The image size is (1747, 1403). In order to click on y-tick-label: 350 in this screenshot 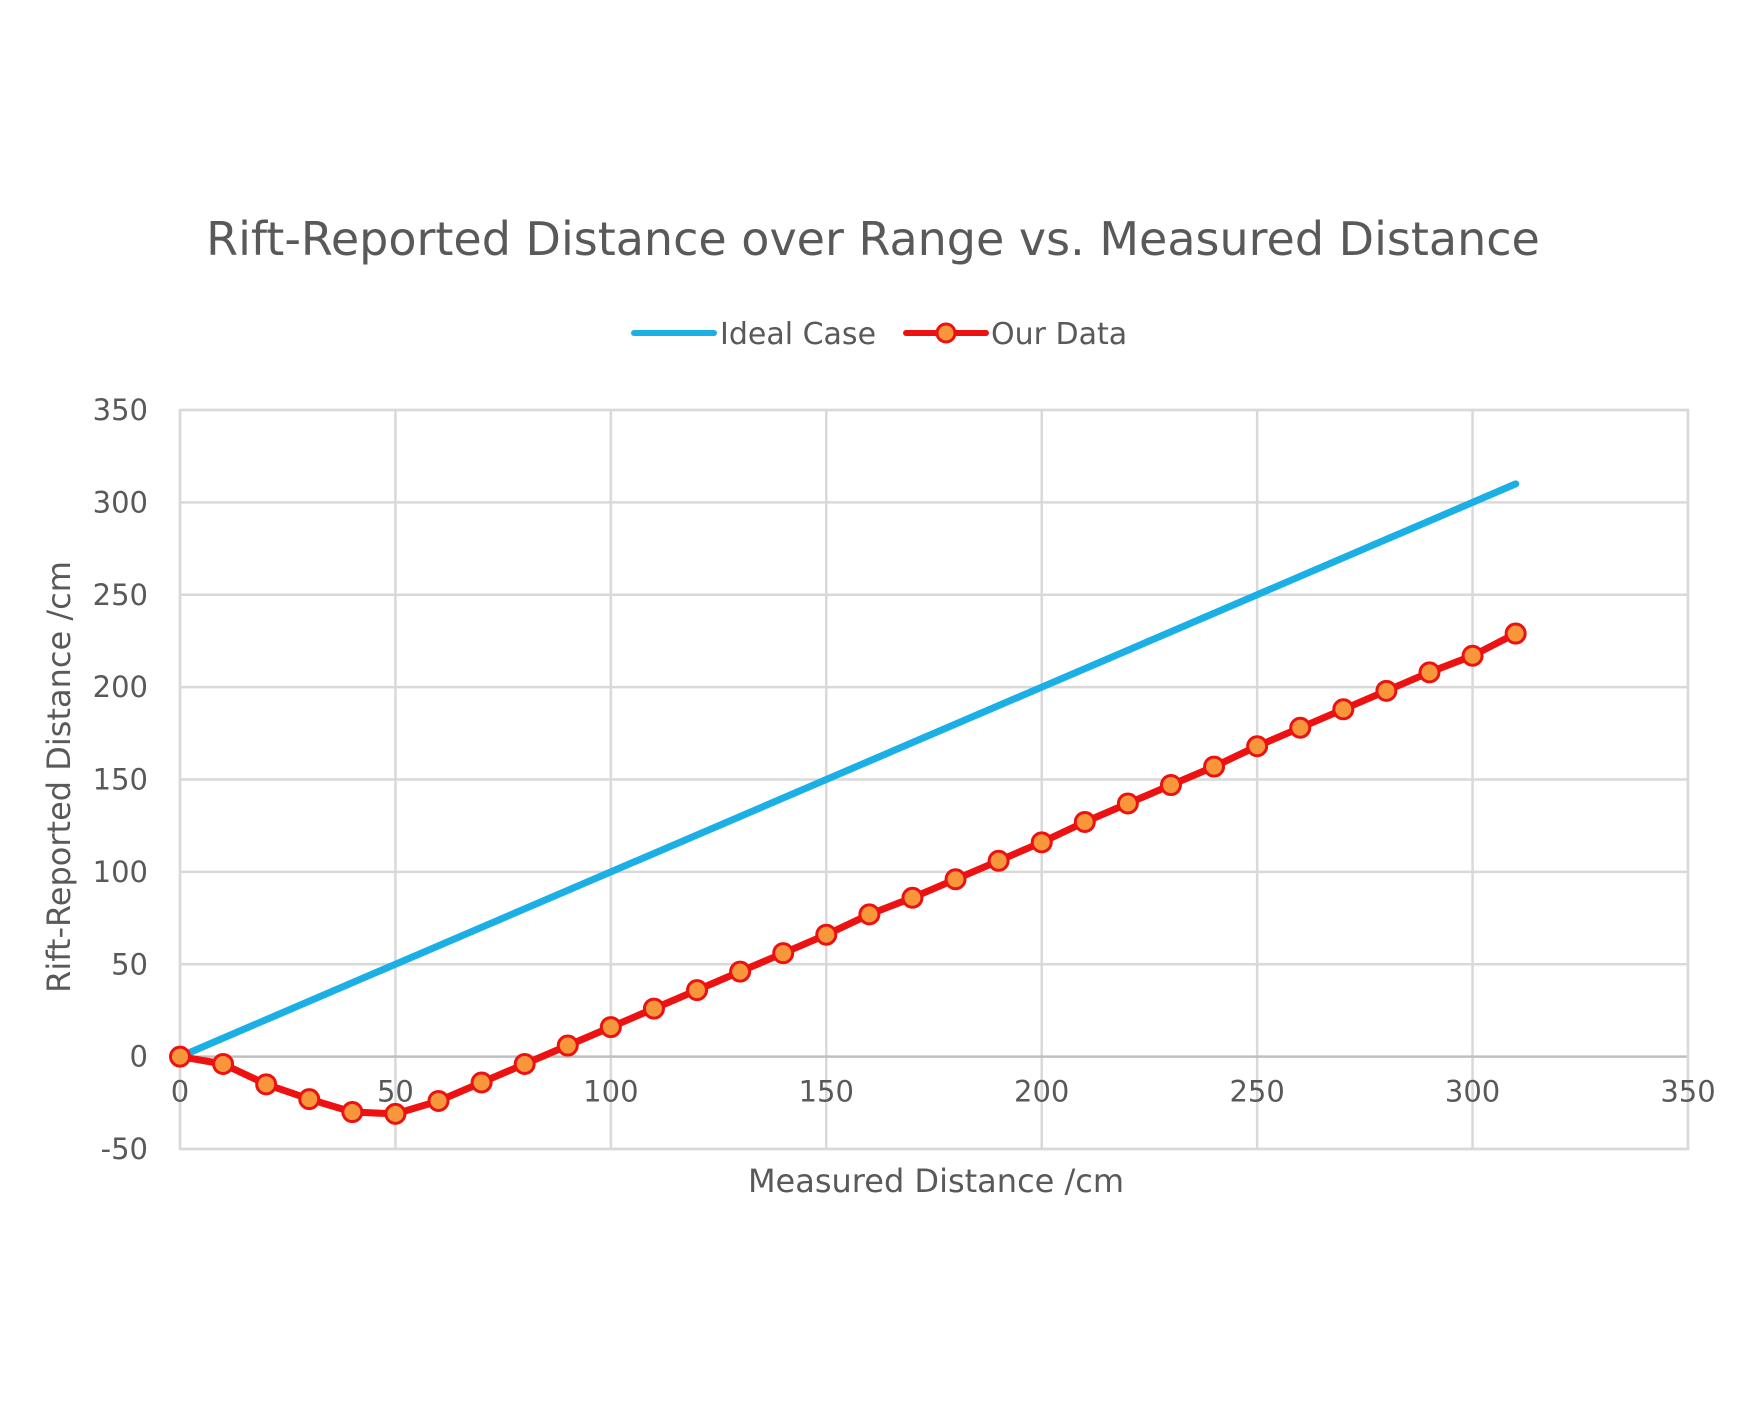, I will do `click(120, 410)`.